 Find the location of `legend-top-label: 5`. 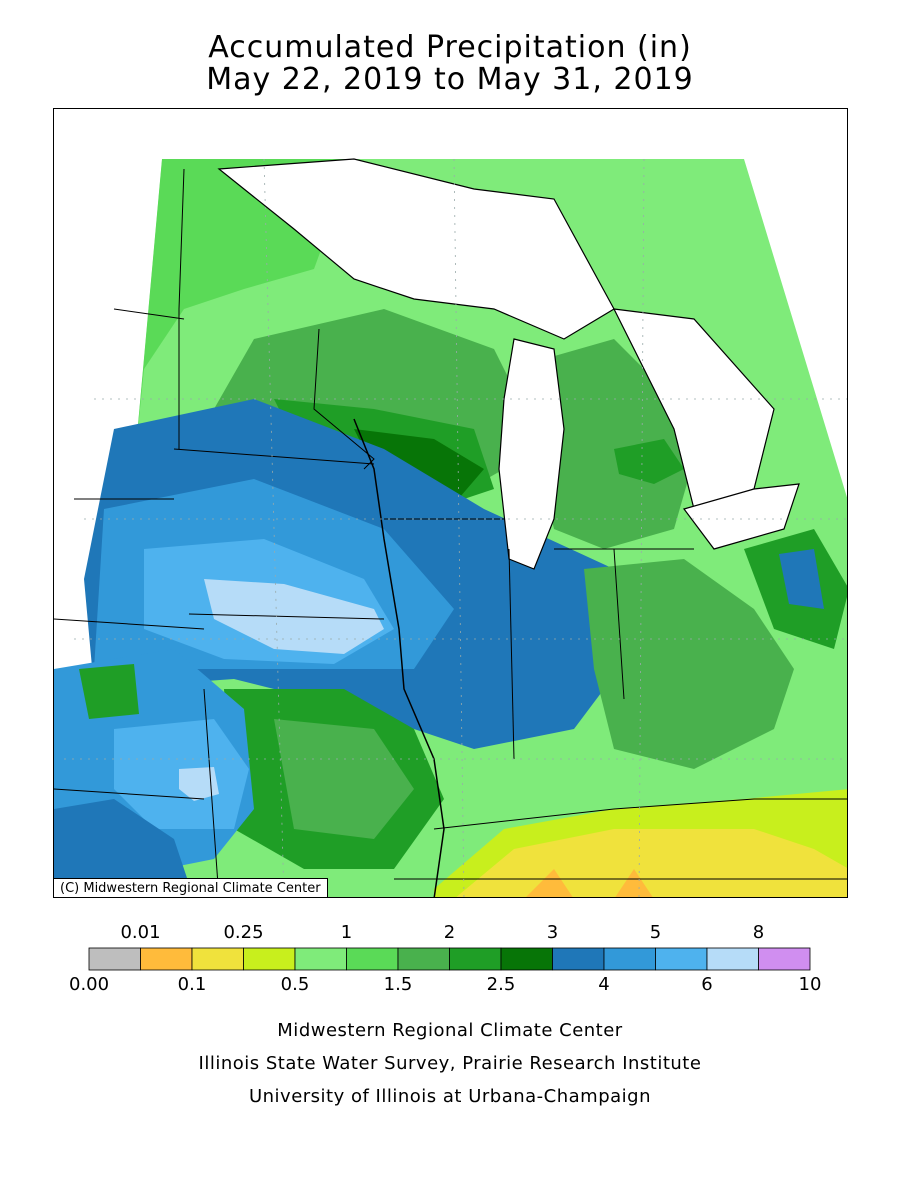

legend-top-label: 5 is located at coordinates (655, 932).